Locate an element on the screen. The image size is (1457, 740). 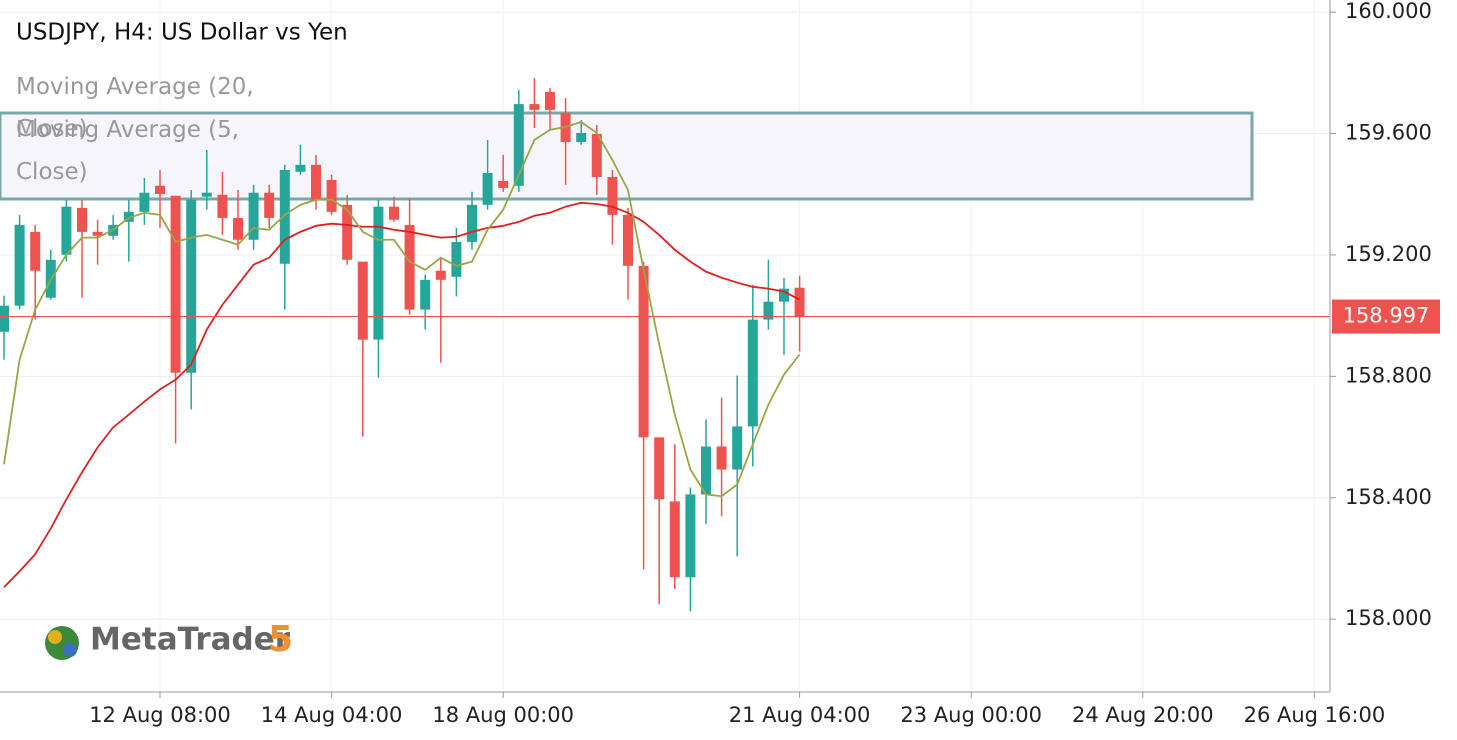
price-label: 158.997 is located at coordinates (1386, 316).